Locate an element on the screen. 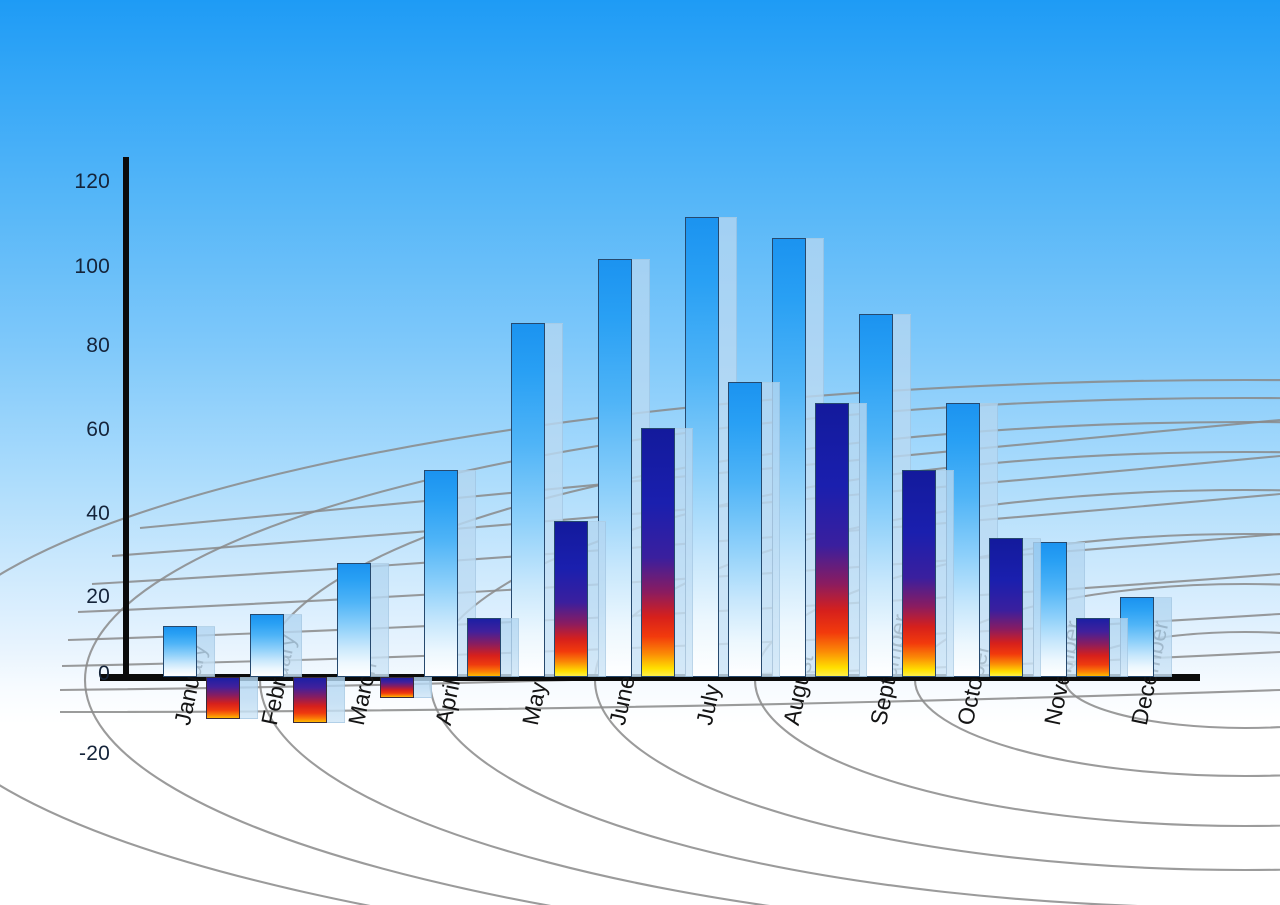 This screenshot has height=905, width=1280. bar-march-series1 is located at coordinates (363, 620).